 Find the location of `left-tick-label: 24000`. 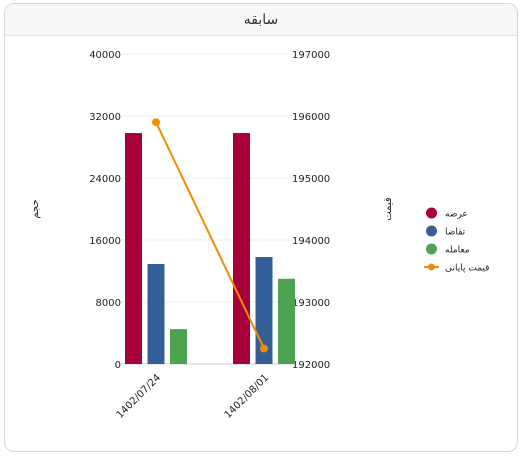

left-tick-label: 24000 is located at coordinates (105, 179).